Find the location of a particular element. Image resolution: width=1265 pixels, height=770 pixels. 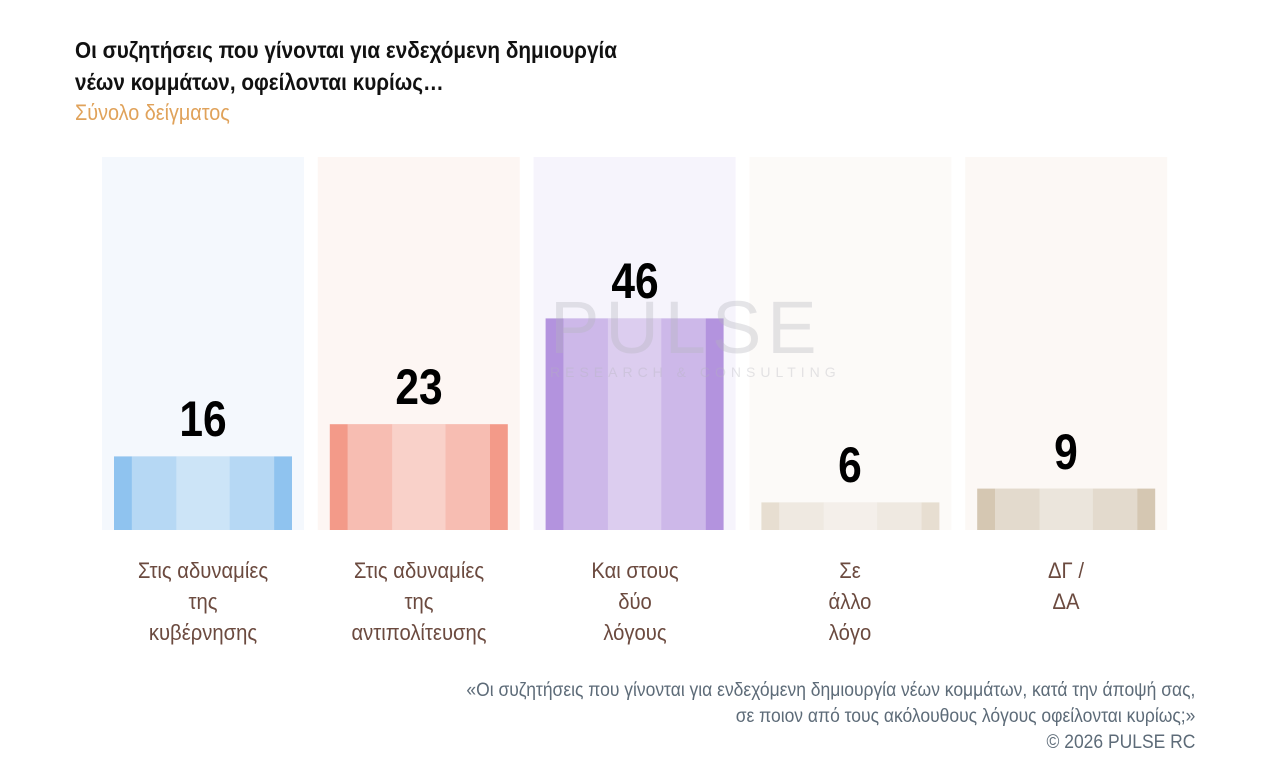

category-label-line: Και στους is located at coordinates (634, 570).